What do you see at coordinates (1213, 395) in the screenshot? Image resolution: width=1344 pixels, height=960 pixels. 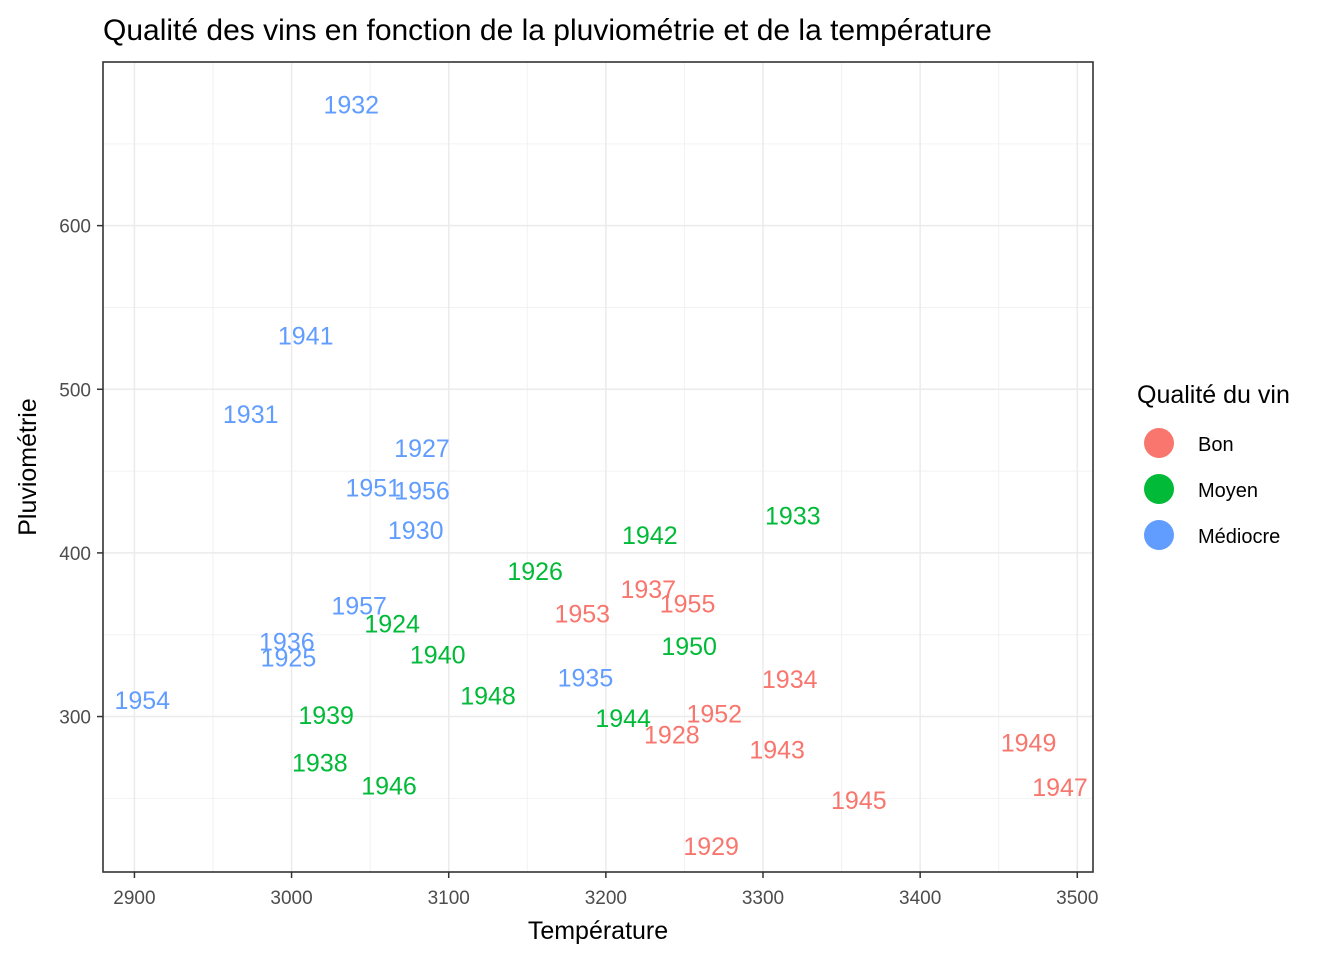 I see `legend-title: Qualité du vin` at bounding box center [1213, 395].